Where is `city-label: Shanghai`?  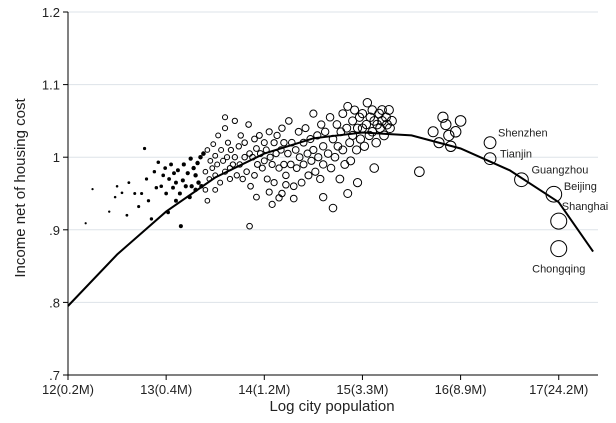 city-label: Shanghai is located at coordinates (585, 207).